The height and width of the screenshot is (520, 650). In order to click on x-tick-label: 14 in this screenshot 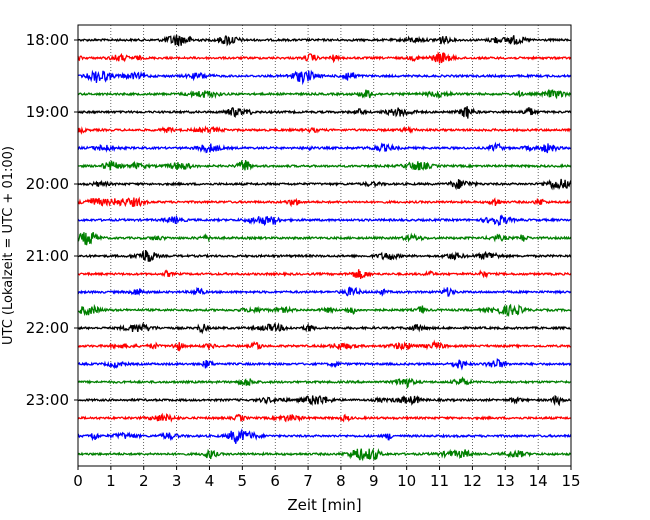, I will do `click(538, 481)`.